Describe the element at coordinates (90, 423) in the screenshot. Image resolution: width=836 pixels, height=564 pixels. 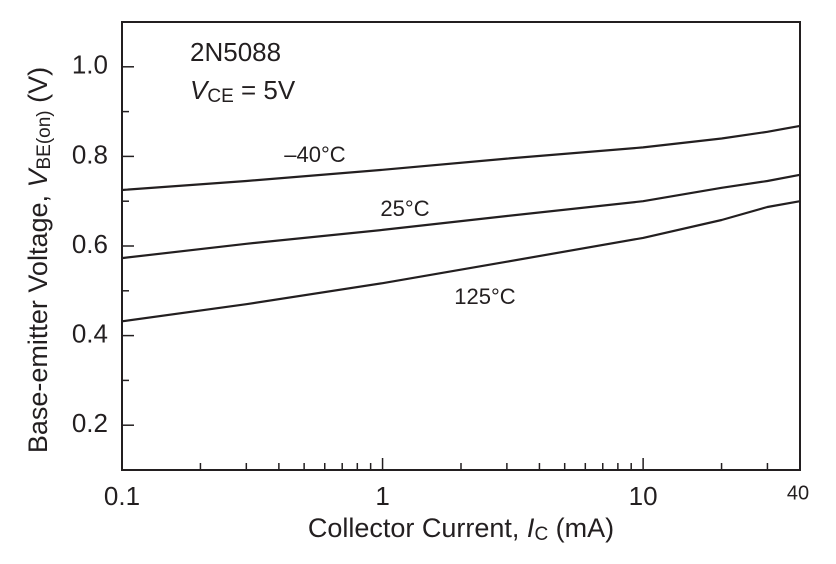
I see `y-tick-label: 0.2` at that location.